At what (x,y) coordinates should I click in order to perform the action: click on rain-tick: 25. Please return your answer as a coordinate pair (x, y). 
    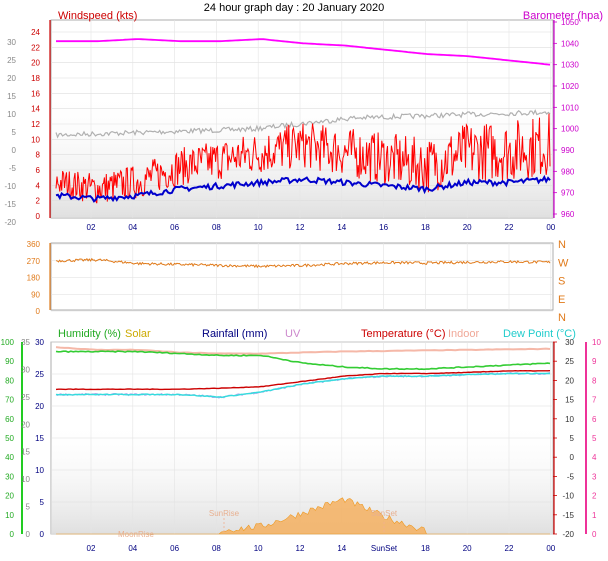
    Looking at the image, I should click on (39, 374).